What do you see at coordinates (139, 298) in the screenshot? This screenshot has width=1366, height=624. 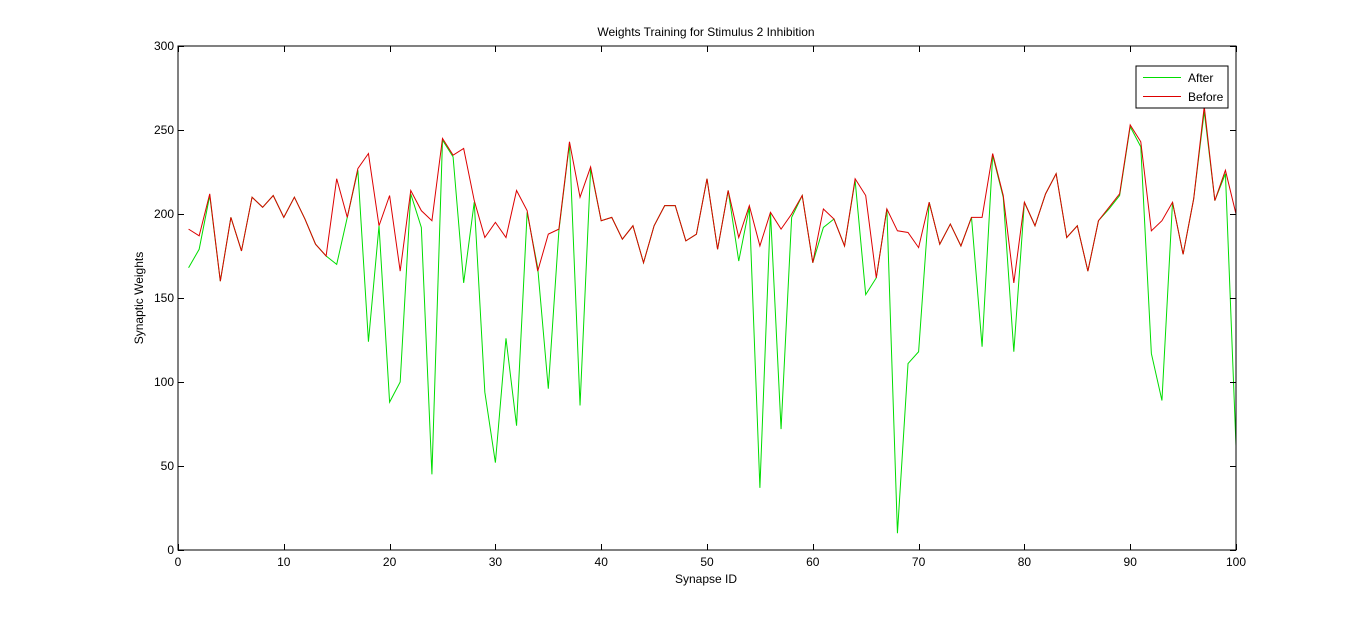 I see `y-axis-label: Synaptic Weights` at bounding box center [139, 298].